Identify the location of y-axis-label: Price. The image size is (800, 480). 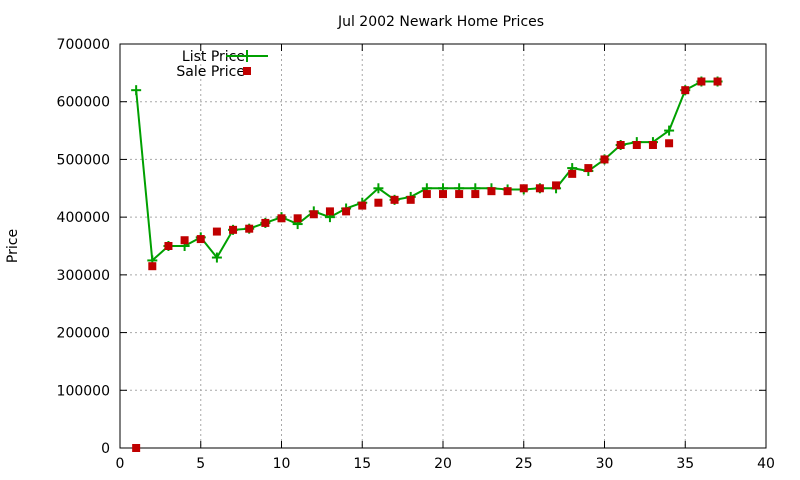
(13, 246).